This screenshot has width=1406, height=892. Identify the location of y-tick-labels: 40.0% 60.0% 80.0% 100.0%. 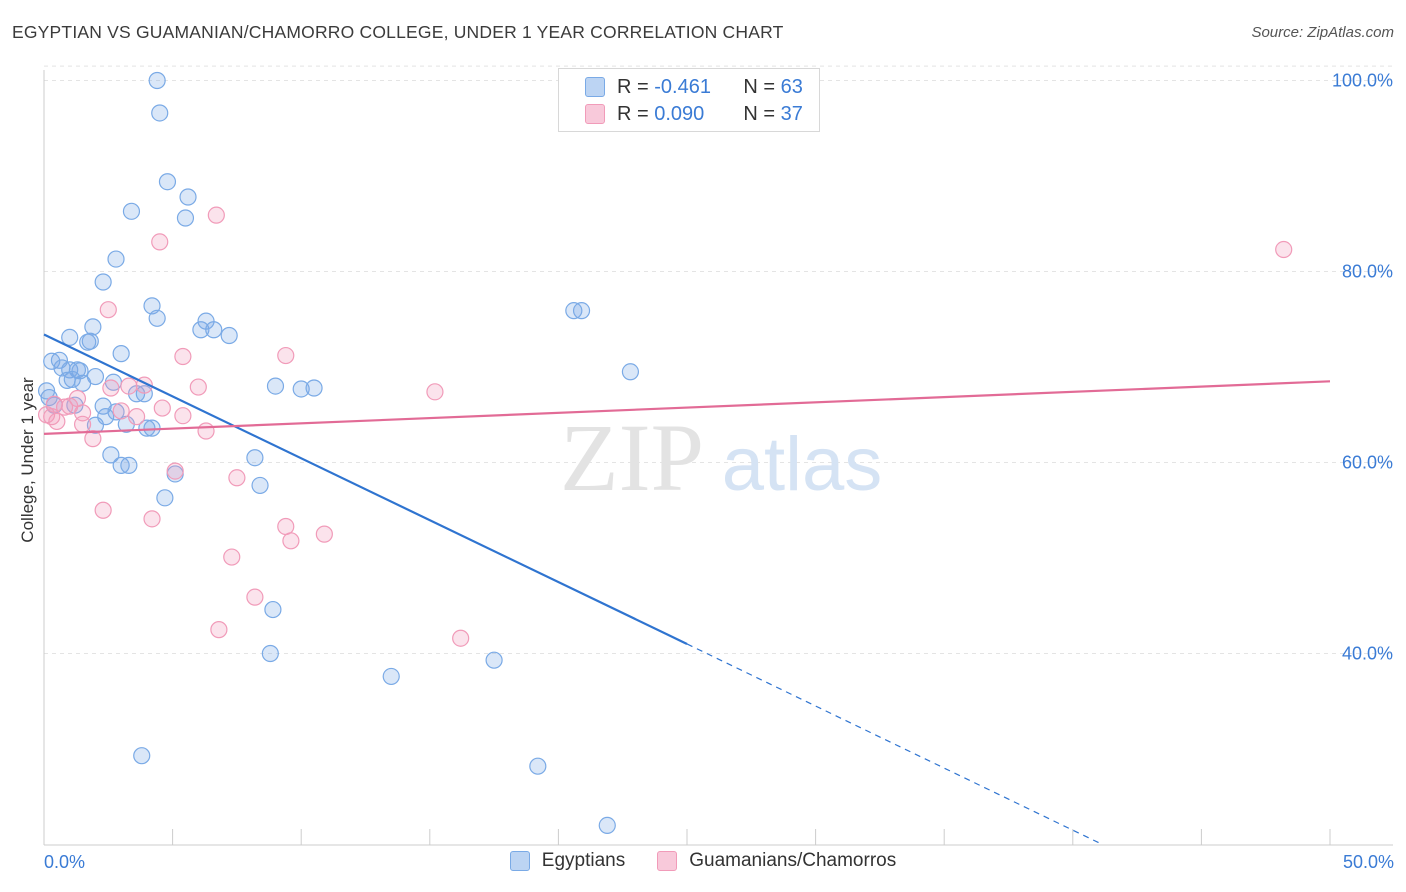
(1362, 367).